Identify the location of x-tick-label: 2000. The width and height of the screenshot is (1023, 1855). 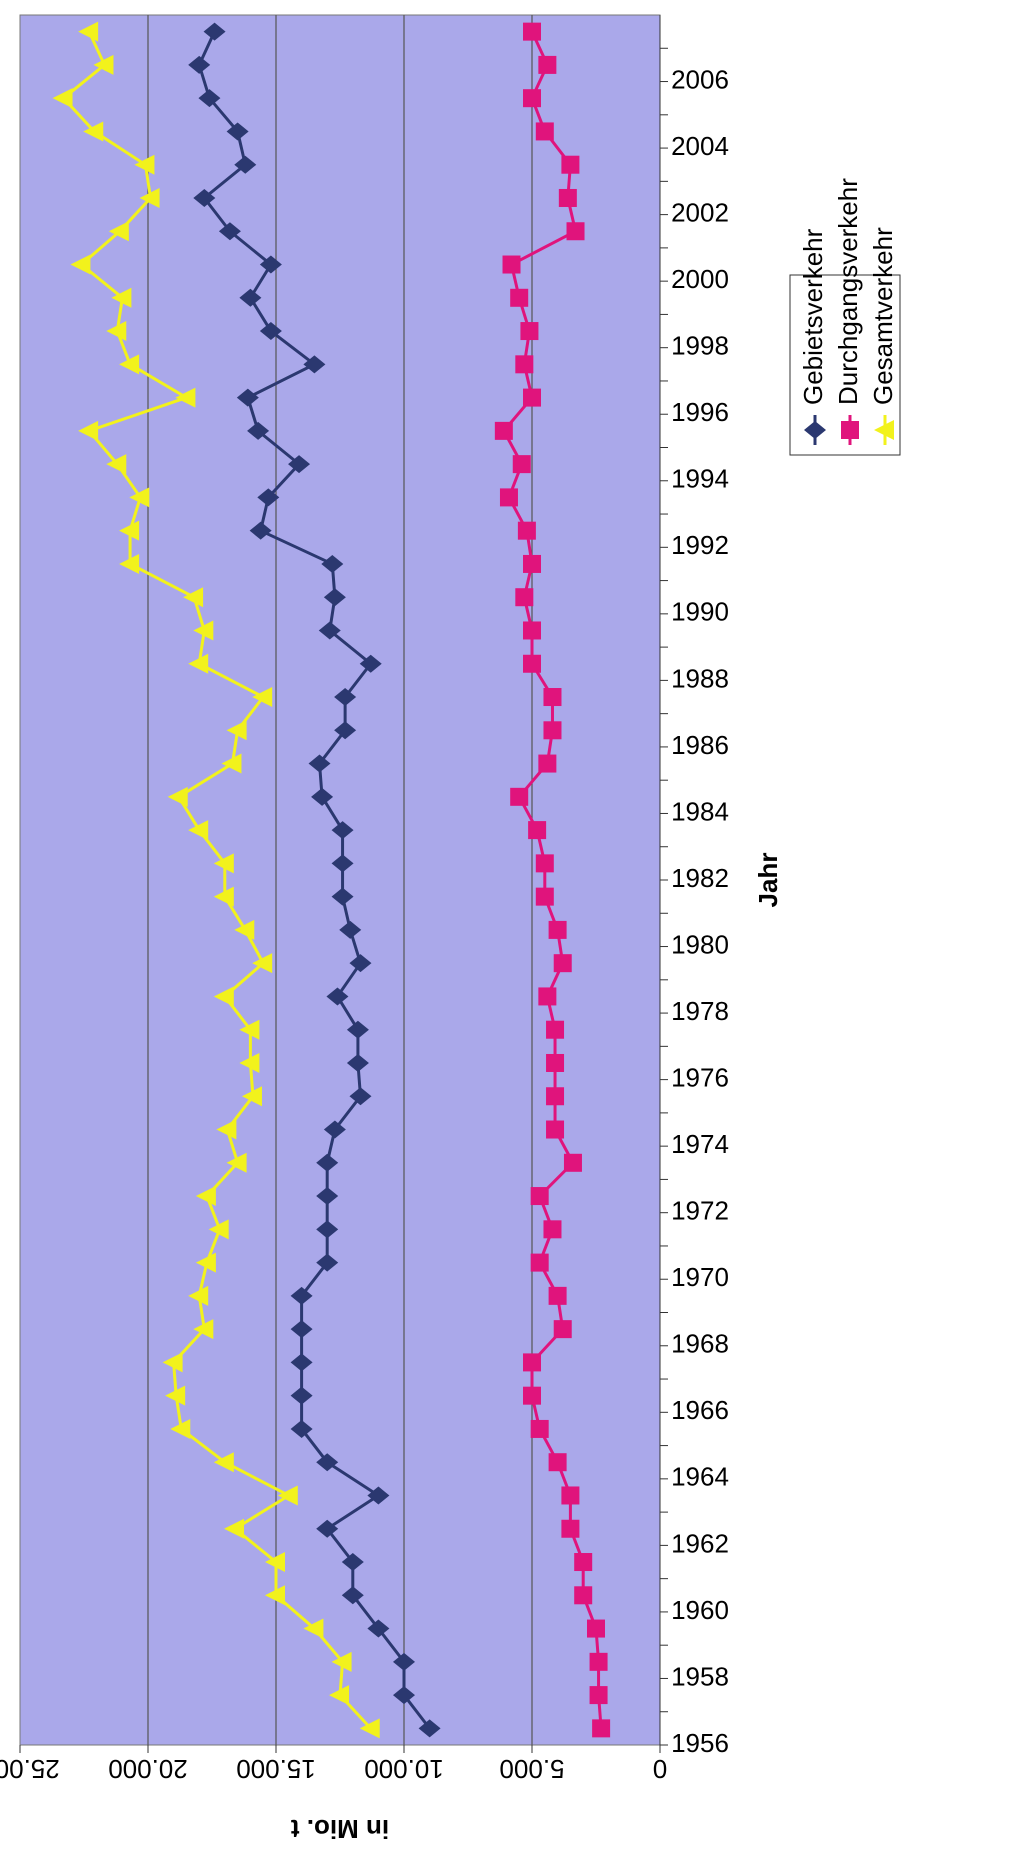
(700, 279).